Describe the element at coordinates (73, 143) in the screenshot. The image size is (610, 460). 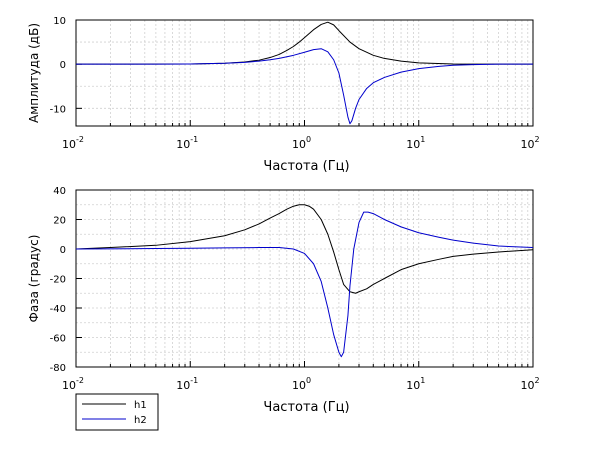
I see `magnitude-x-tick-label: 10⁻²` at that location.